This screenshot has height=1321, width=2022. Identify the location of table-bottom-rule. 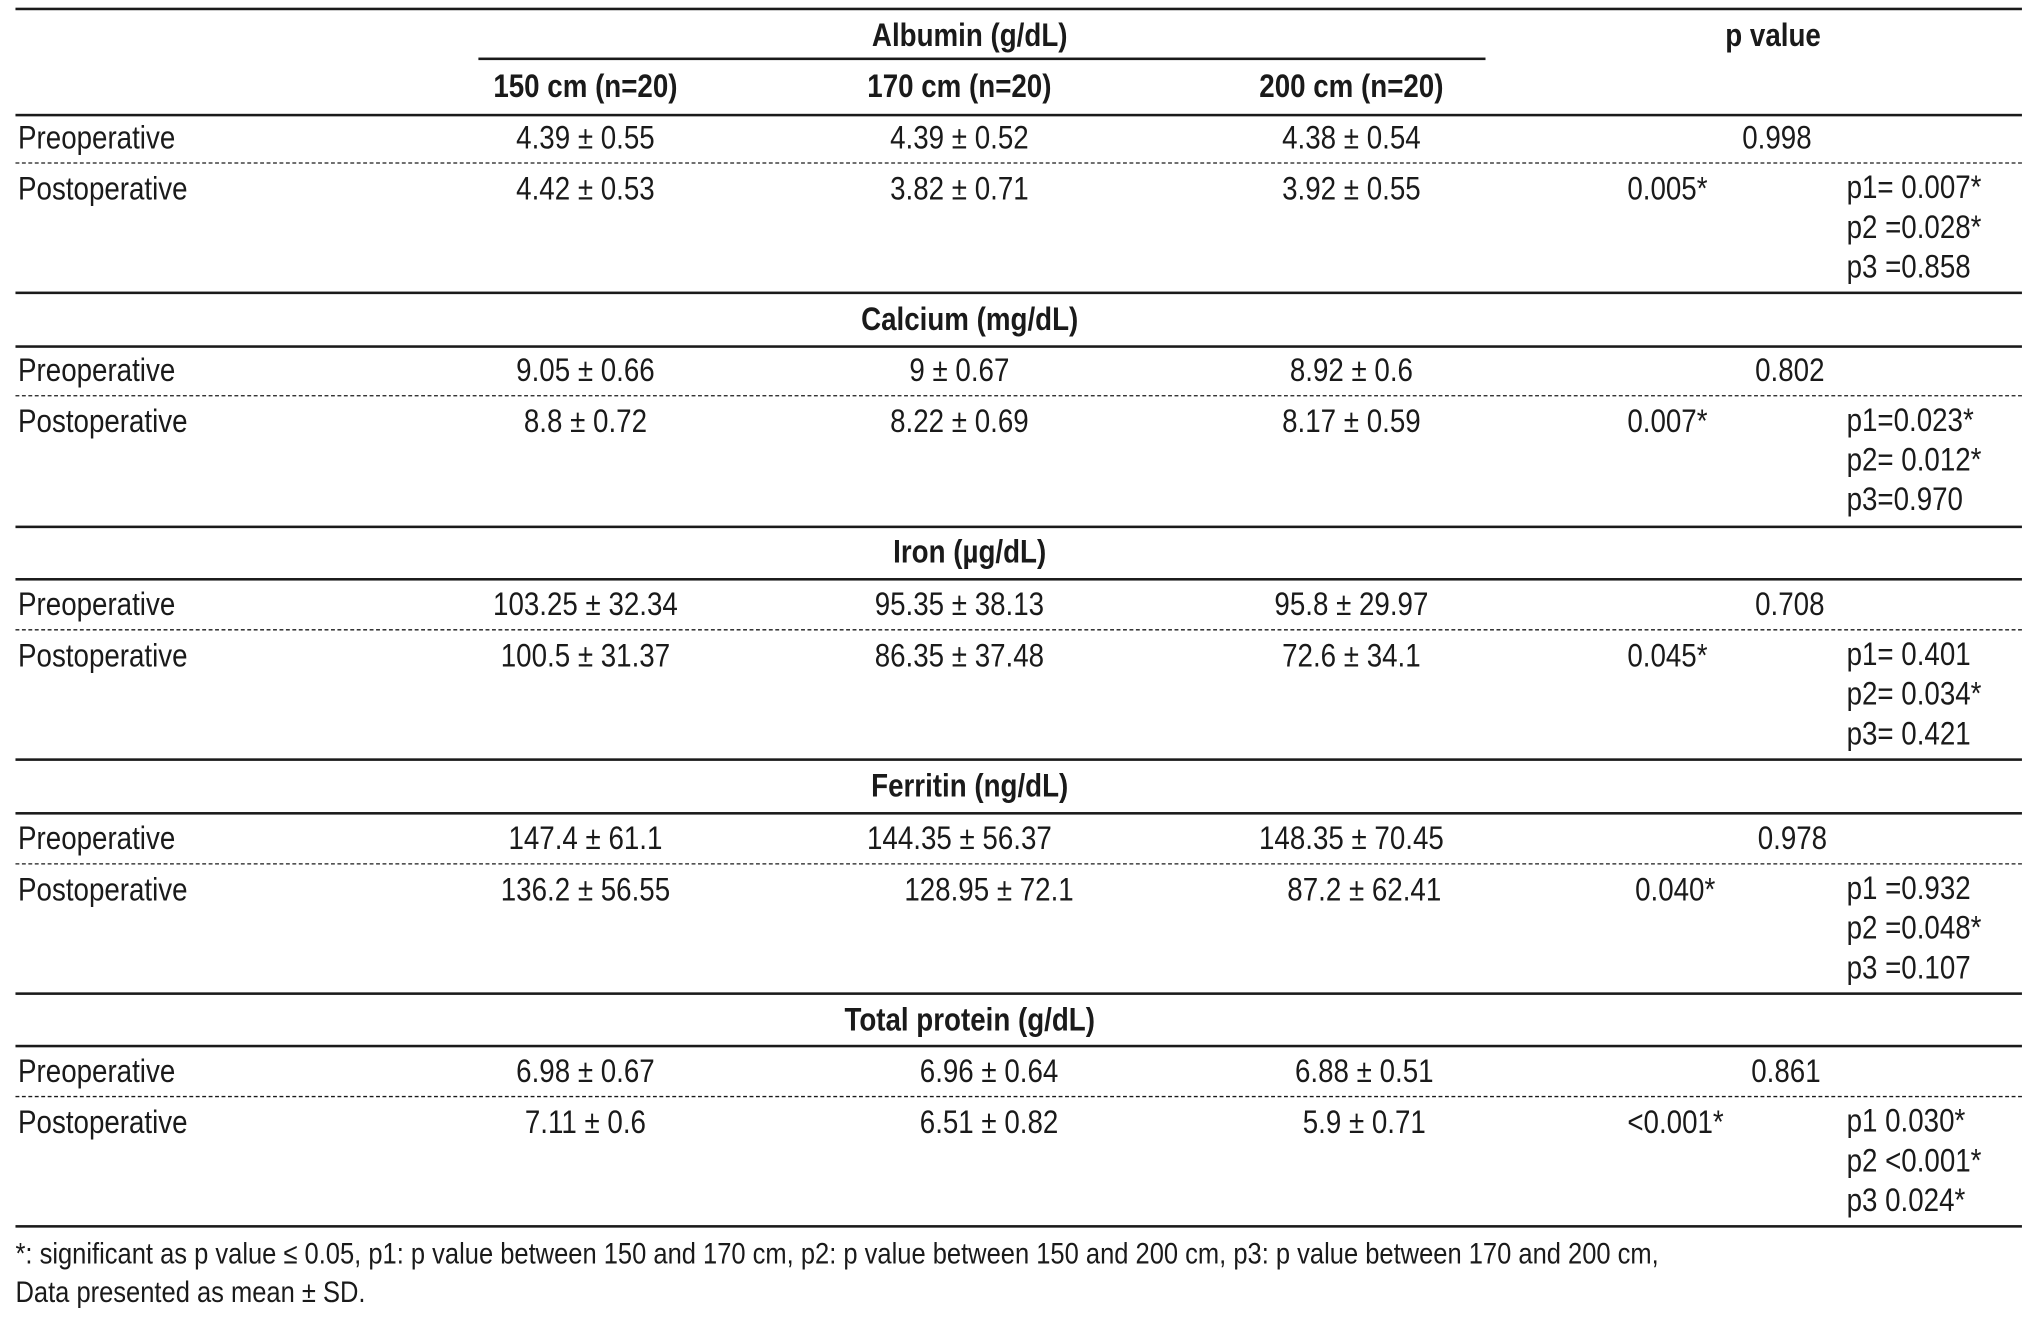
(1018, 1226).